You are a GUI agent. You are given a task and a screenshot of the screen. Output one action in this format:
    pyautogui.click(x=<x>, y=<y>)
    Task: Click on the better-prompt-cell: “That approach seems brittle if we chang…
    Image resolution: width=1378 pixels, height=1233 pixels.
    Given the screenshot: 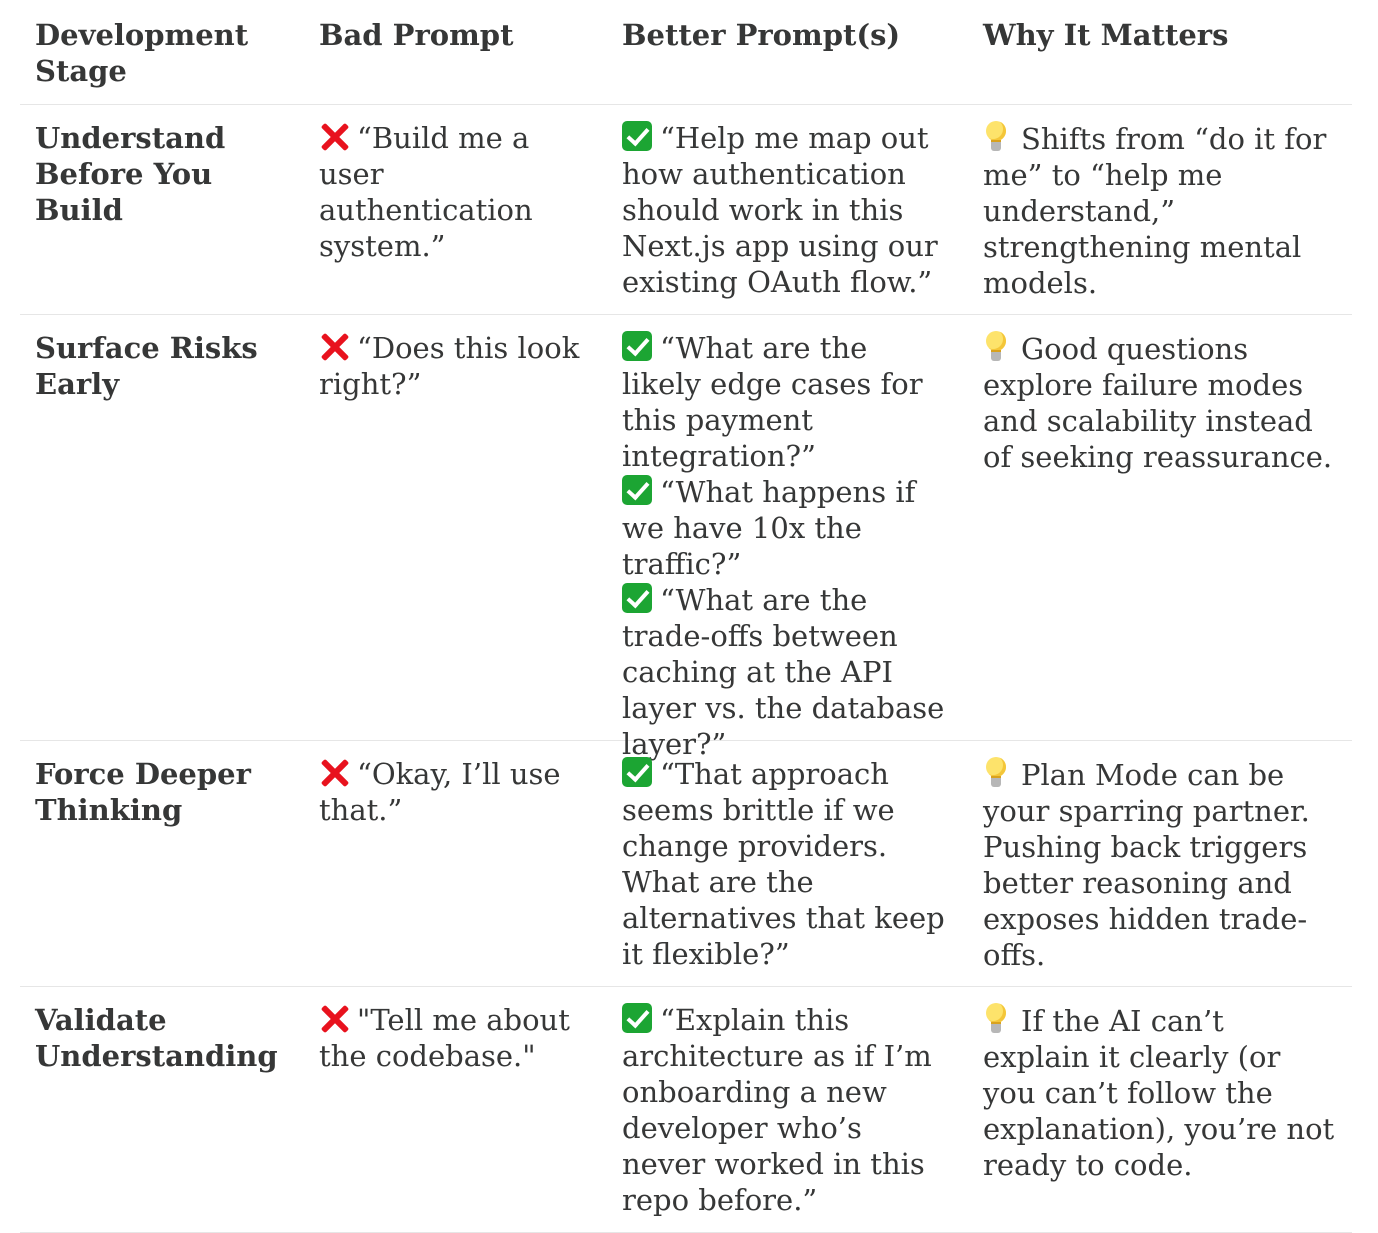 What is the action you would take?
    pyautogui.click(x=787, y=871)
    